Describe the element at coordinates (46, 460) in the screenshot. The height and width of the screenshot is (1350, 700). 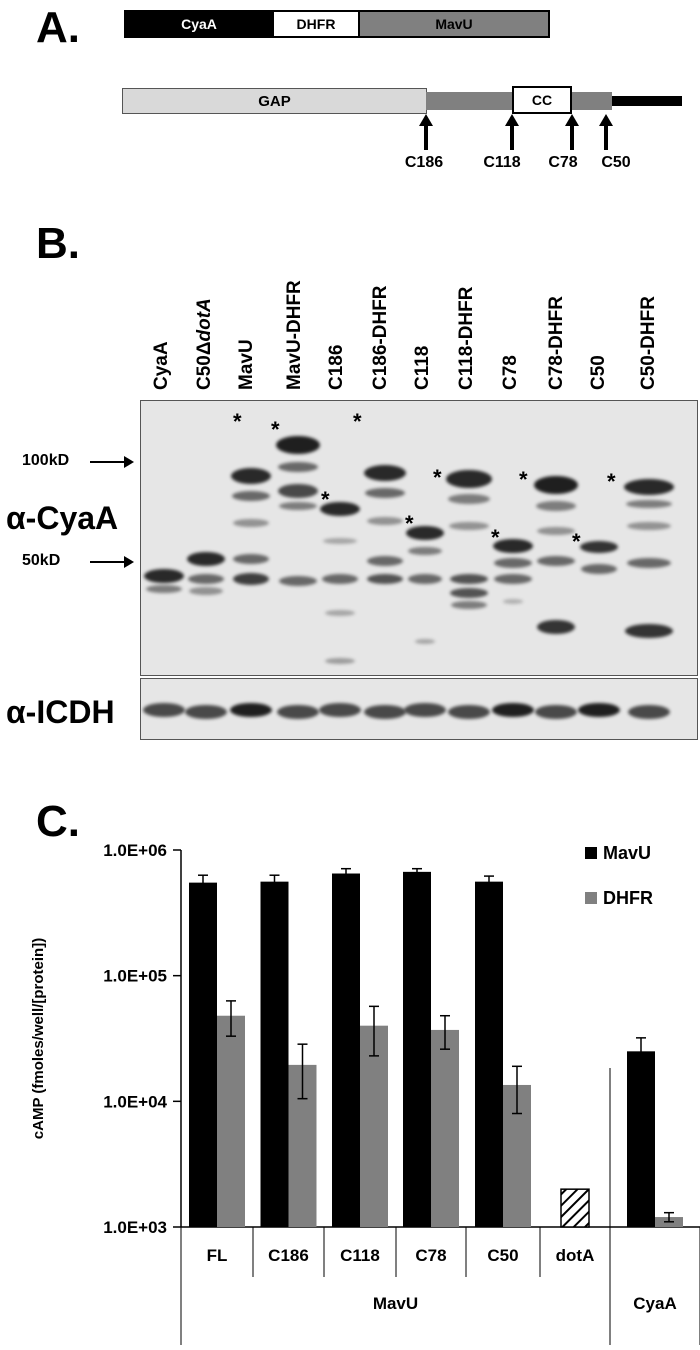
I see `marker-100kd-label: 100kD` at that location.